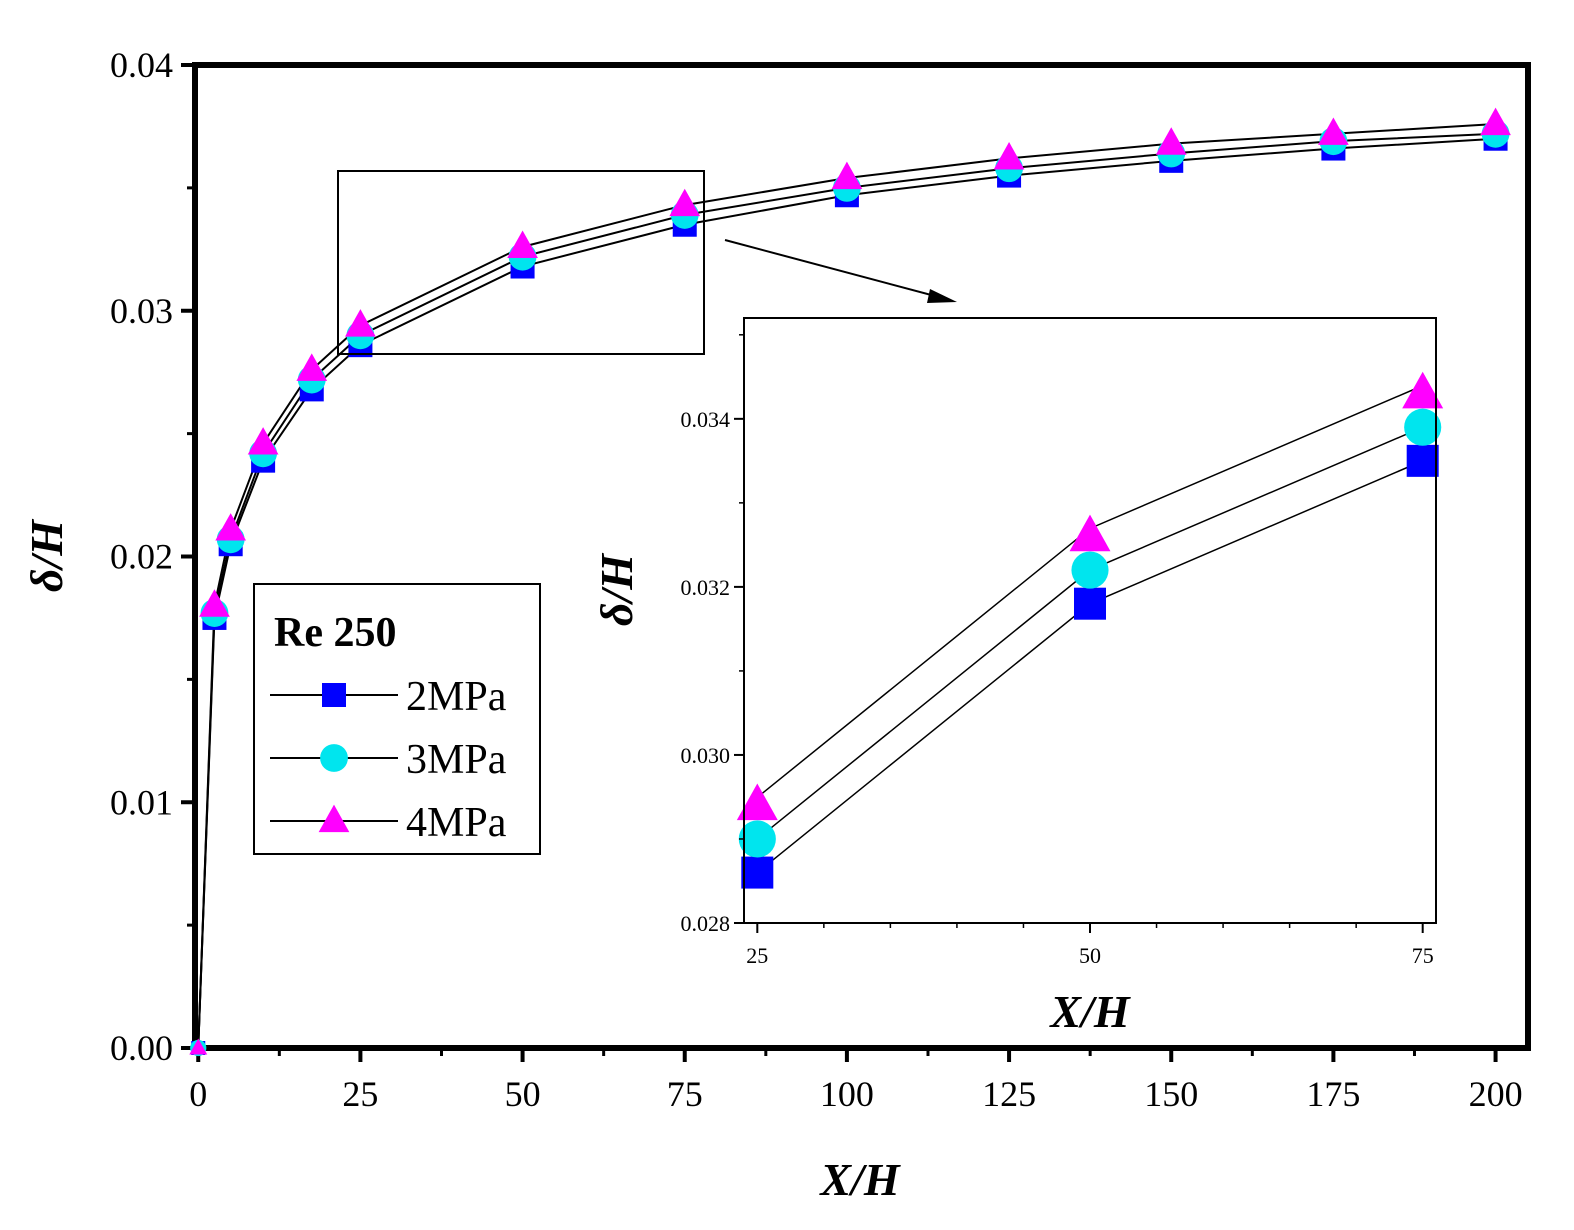  What do you see at coordinates (706, 923) in the screenshot?
I see `inset-y-tick-label: 0.028` at bounding box center [706, 923].